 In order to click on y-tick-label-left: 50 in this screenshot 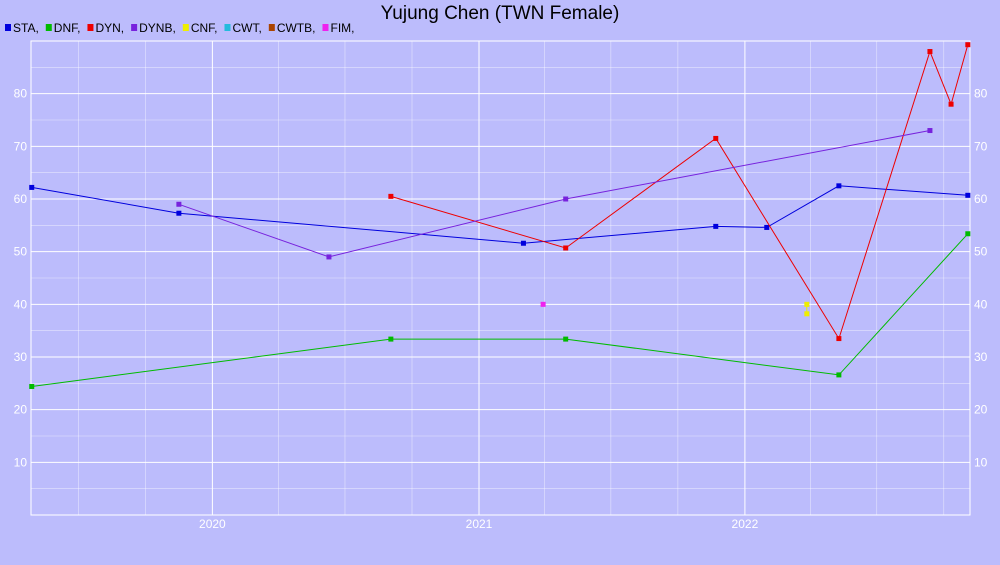, I will do `click(21, 252)`.